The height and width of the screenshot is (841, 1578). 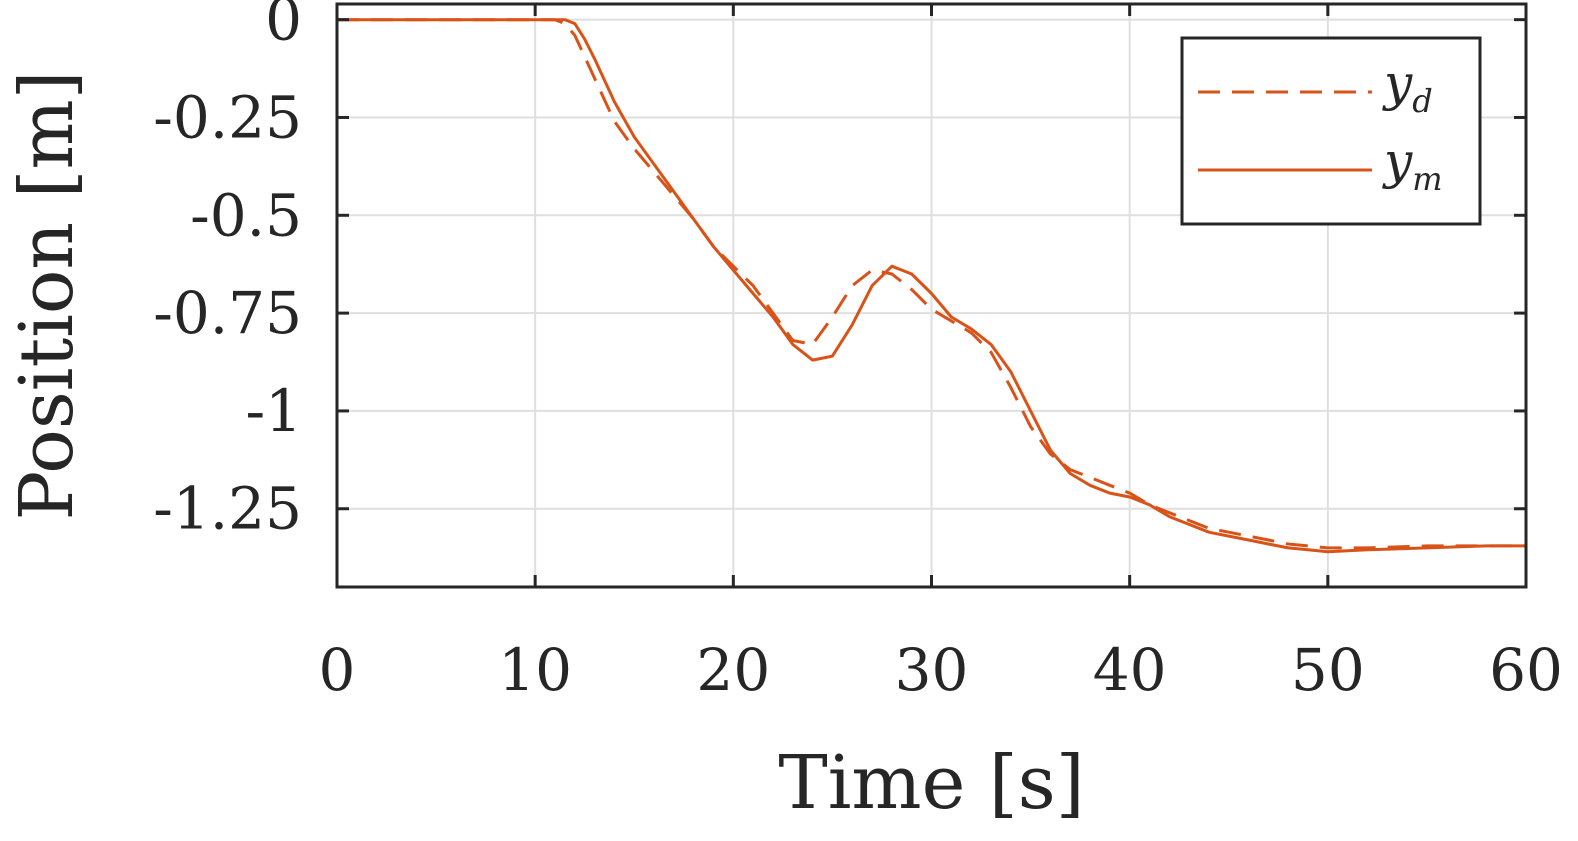 What do you see at coordinates (1526, 670) in the screenshot?
I see `x-tick-label: 60` at bounding box center [1526, 670].